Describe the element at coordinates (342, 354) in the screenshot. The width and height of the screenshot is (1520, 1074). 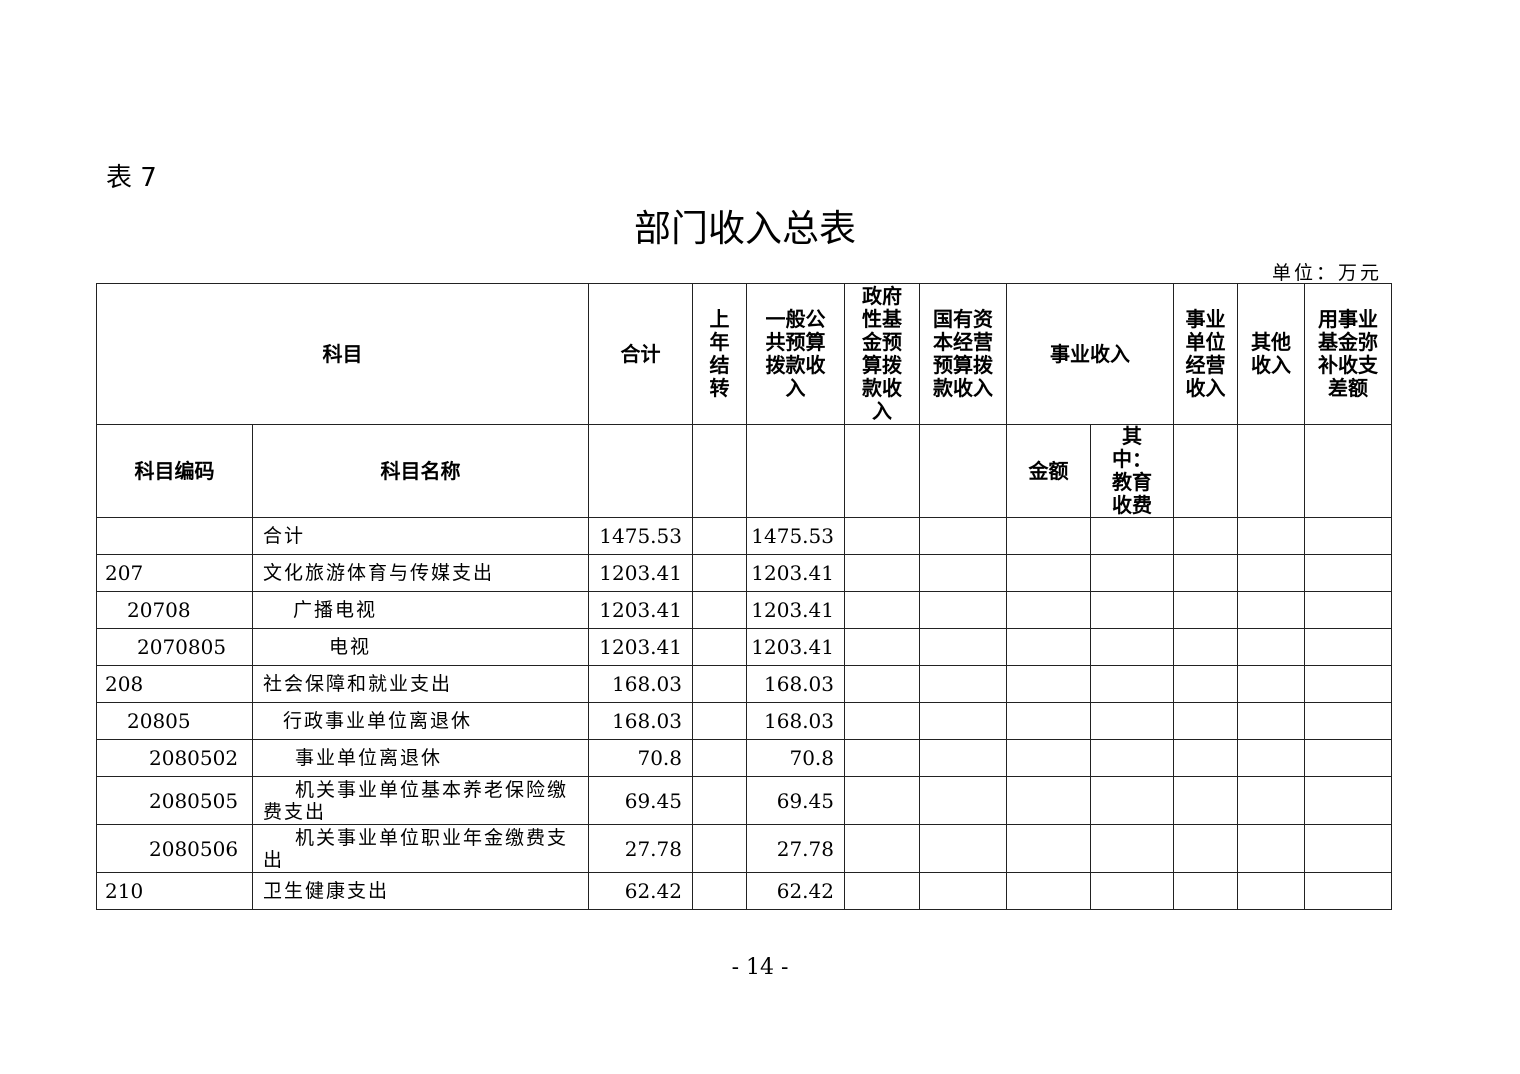
I see `header-subject: 科目` at that location.